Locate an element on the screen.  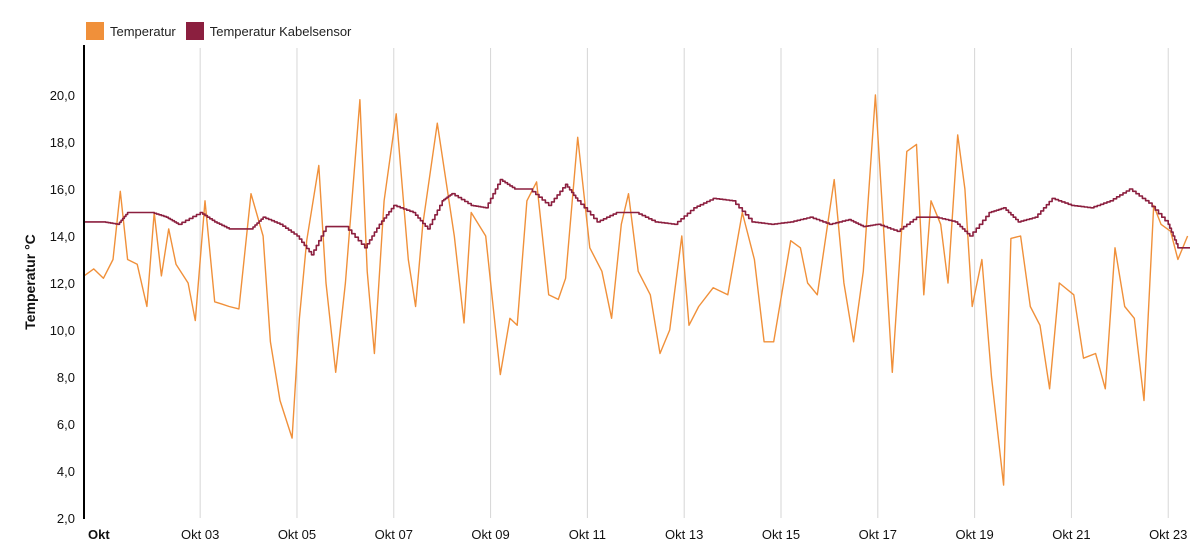
y-tick-label: 6,0 is located at coordinates (66, 424).